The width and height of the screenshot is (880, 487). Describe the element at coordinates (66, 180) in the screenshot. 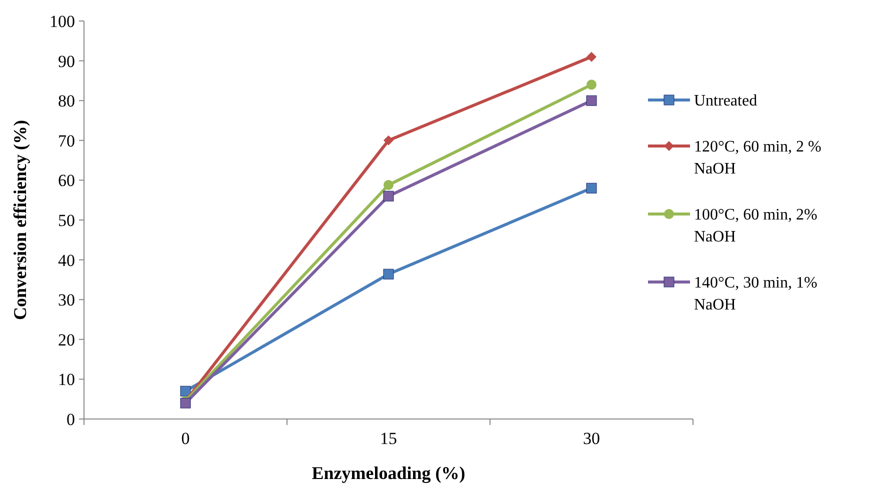

I see `y-tick-label: 60` at that location.